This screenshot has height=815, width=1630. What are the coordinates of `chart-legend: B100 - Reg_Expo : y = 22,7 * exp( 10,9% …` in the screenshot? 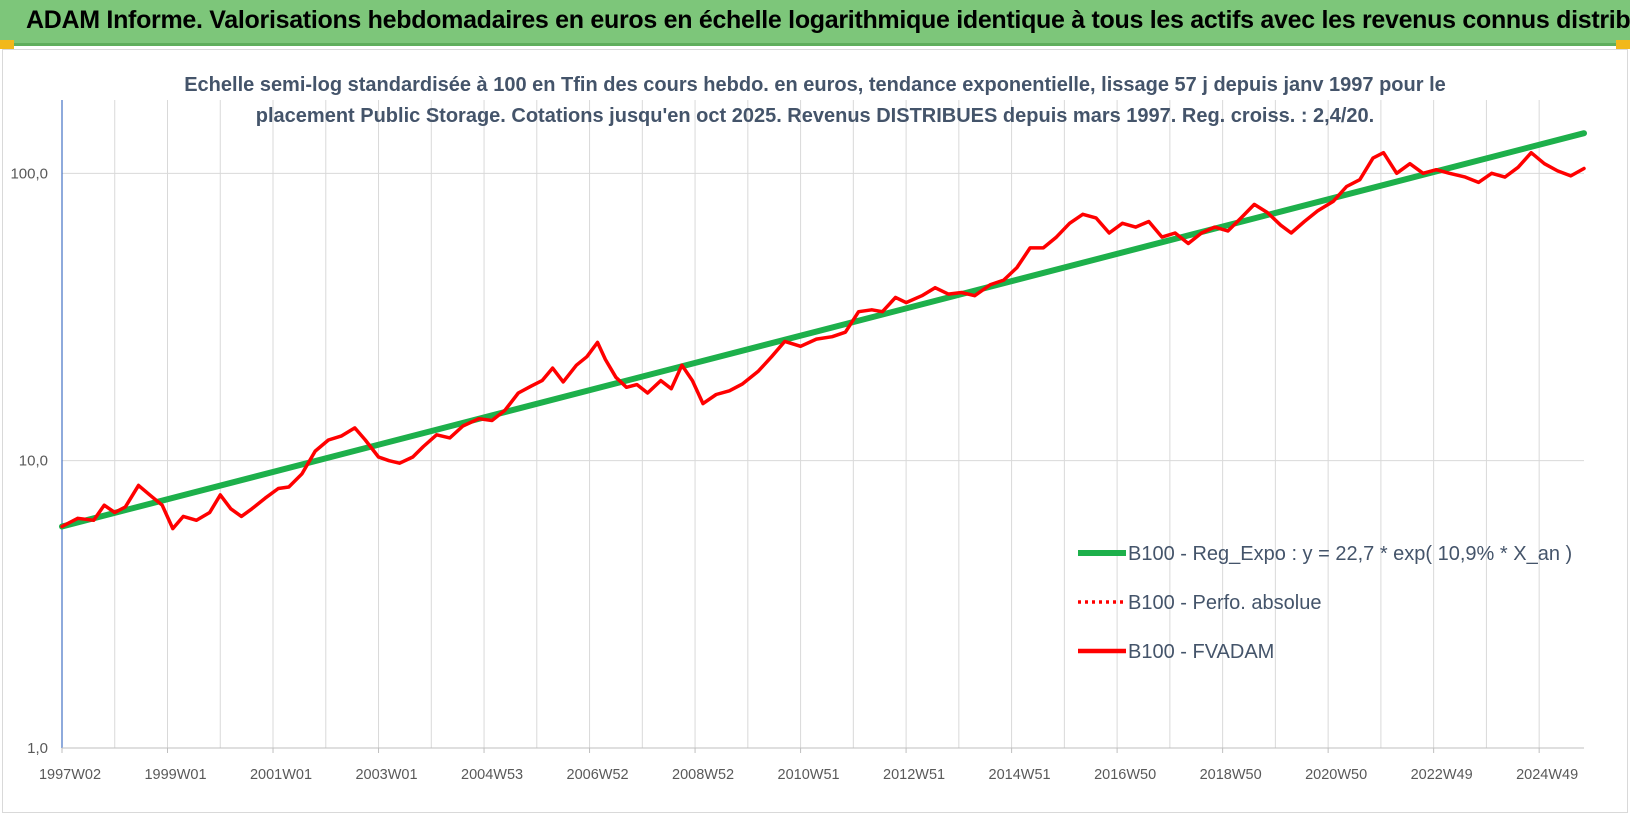 It's located at (1325, 603).